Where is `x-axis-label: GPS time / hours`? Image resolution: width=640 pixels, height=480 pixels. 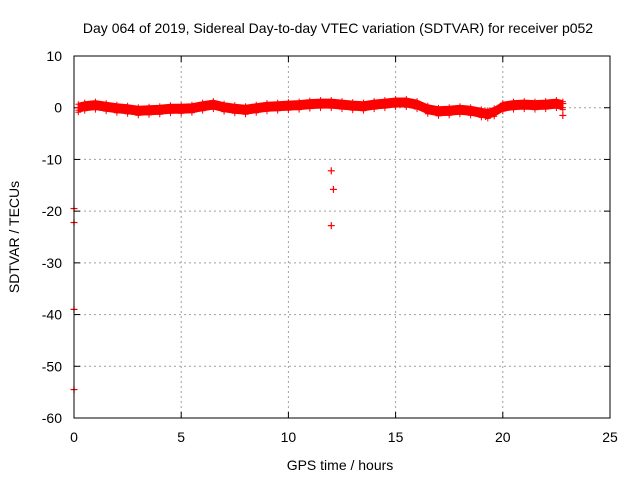 x-axis-label: GPS time / hours is located at coordinates (340, 465).